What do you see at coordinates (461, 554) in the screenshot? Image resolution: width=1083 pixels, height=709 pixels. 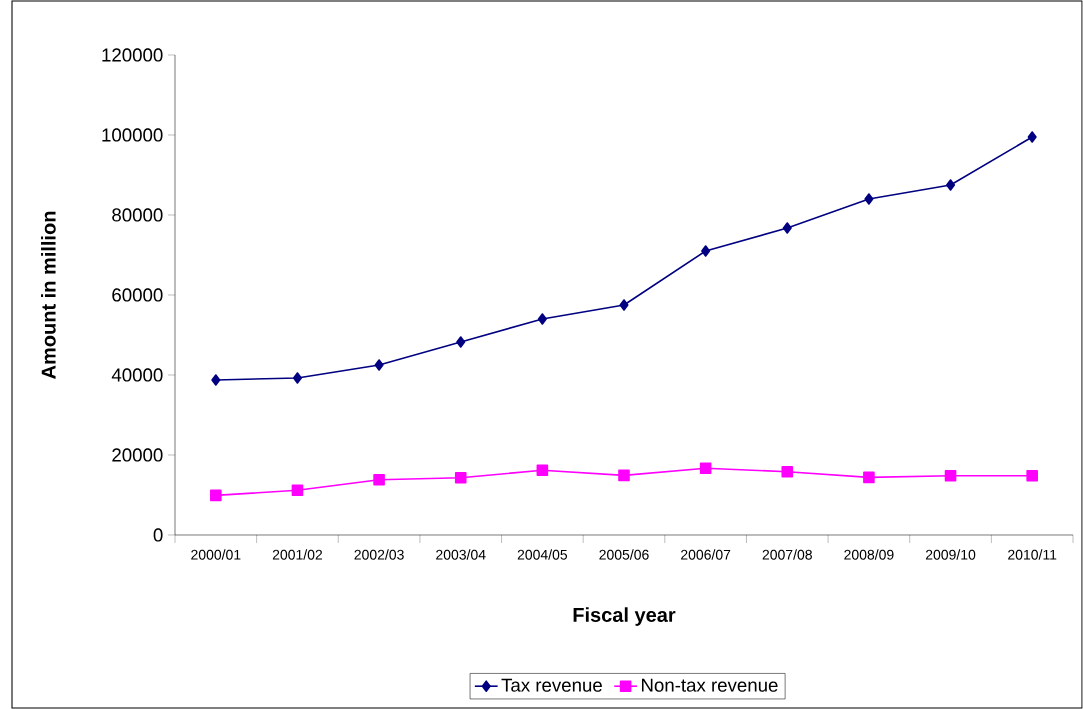 I see `x-tick-label: 2003/04` at bounding box center [461, 554].